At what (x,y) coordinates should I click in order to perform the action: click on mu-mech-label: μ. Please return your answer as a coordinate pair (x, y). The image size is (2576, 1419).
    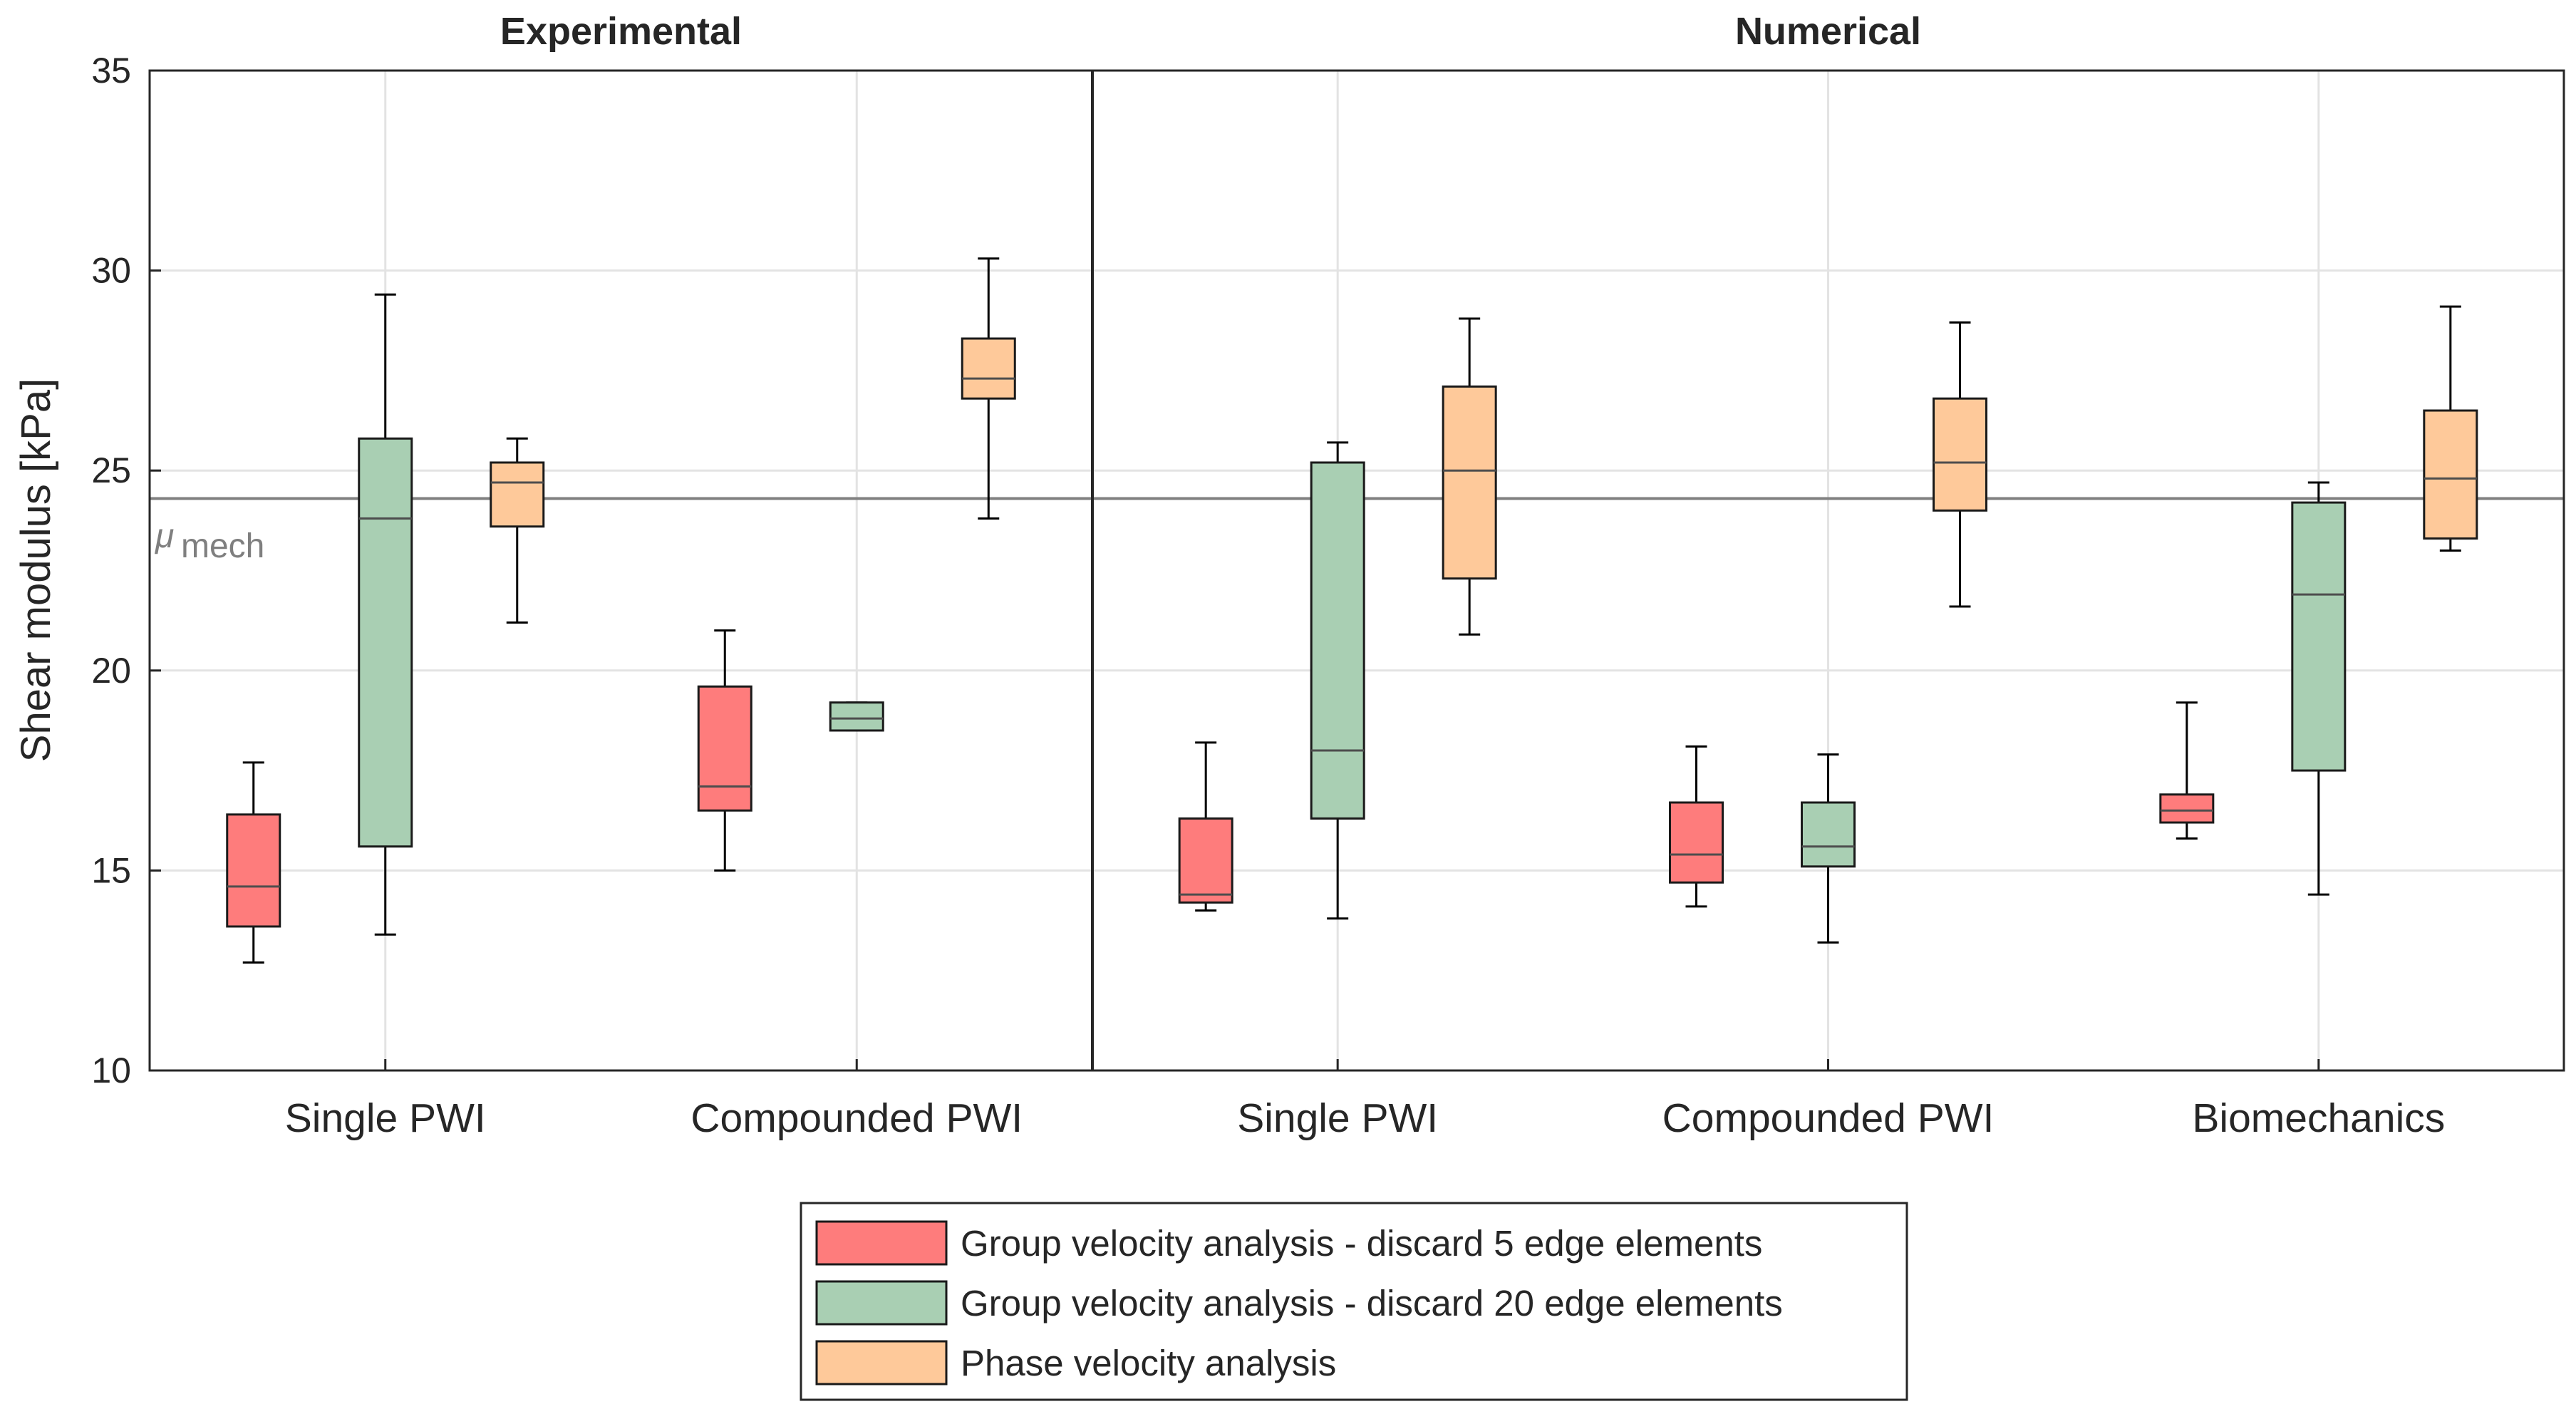
    Looking at the image, I should click on (164, 536).